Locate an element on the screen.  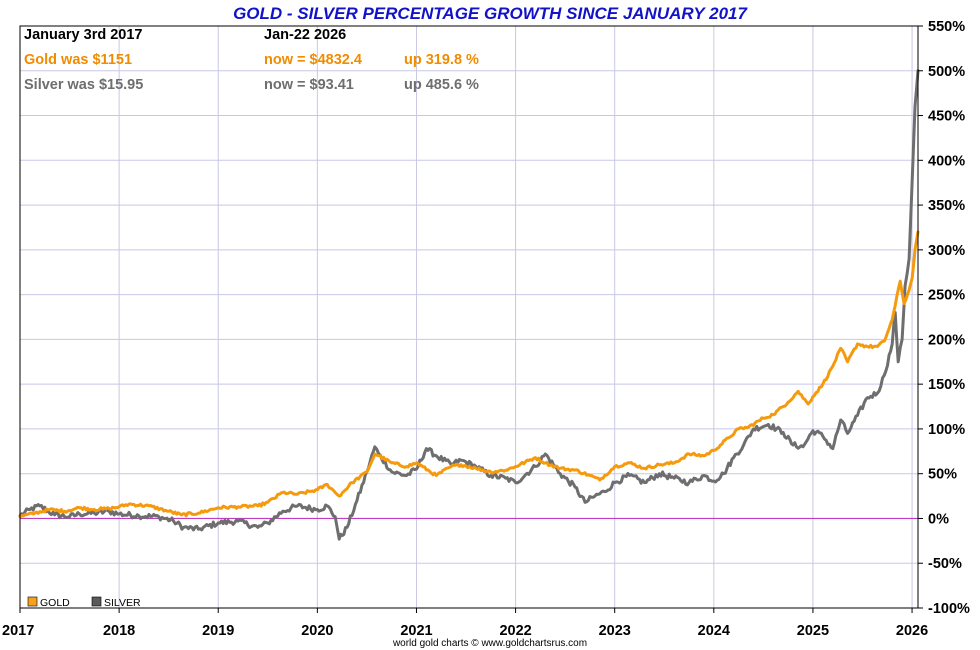
y-tick-label: 200% is located at coordinates (946, 340).